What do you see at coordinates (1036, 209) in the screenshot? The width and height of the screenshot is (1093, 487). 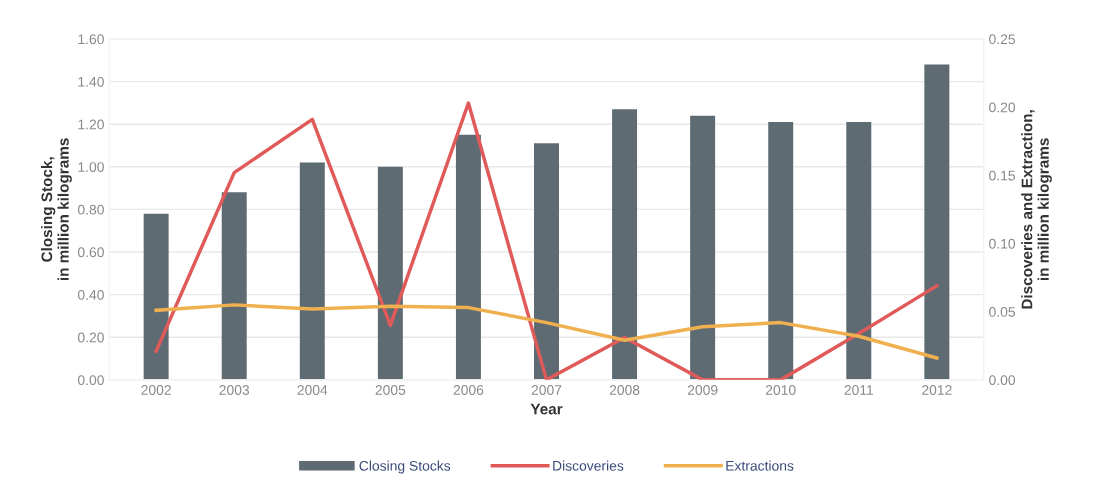 I see `y2-axis-title: Discoveries and Extraction, in million kilograms` at bounding box center [1036, 209].